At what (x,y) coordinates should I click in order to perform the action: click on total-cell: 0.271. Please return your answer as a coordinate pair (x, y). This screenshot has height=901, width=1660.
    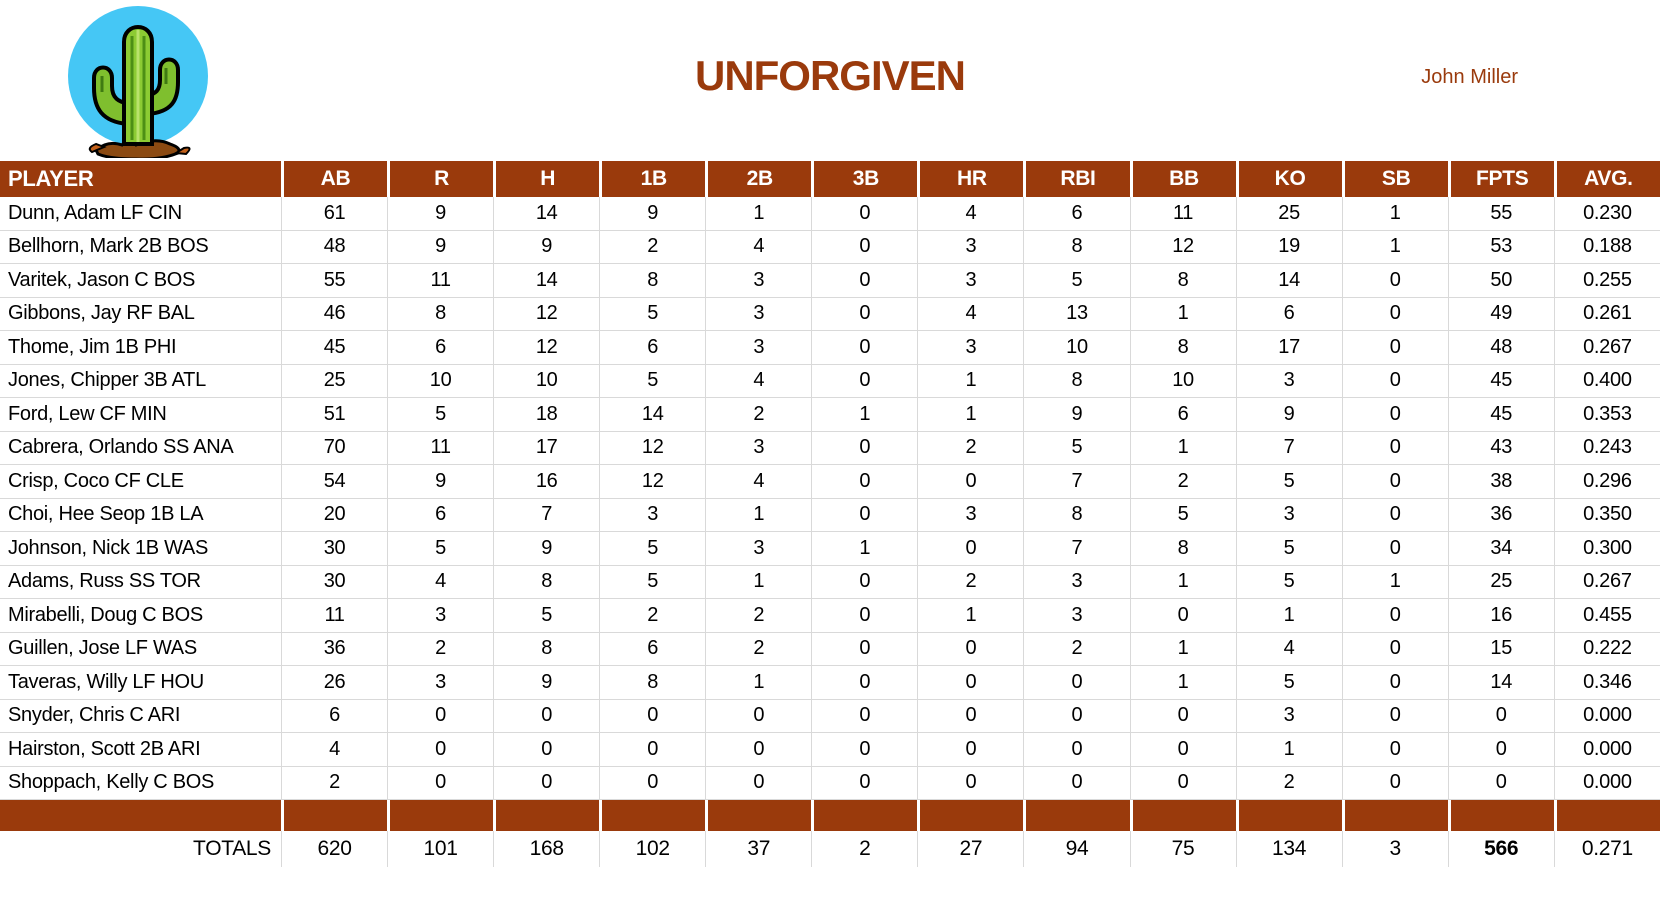
    Looking at the image, I should click on (1606, 849).